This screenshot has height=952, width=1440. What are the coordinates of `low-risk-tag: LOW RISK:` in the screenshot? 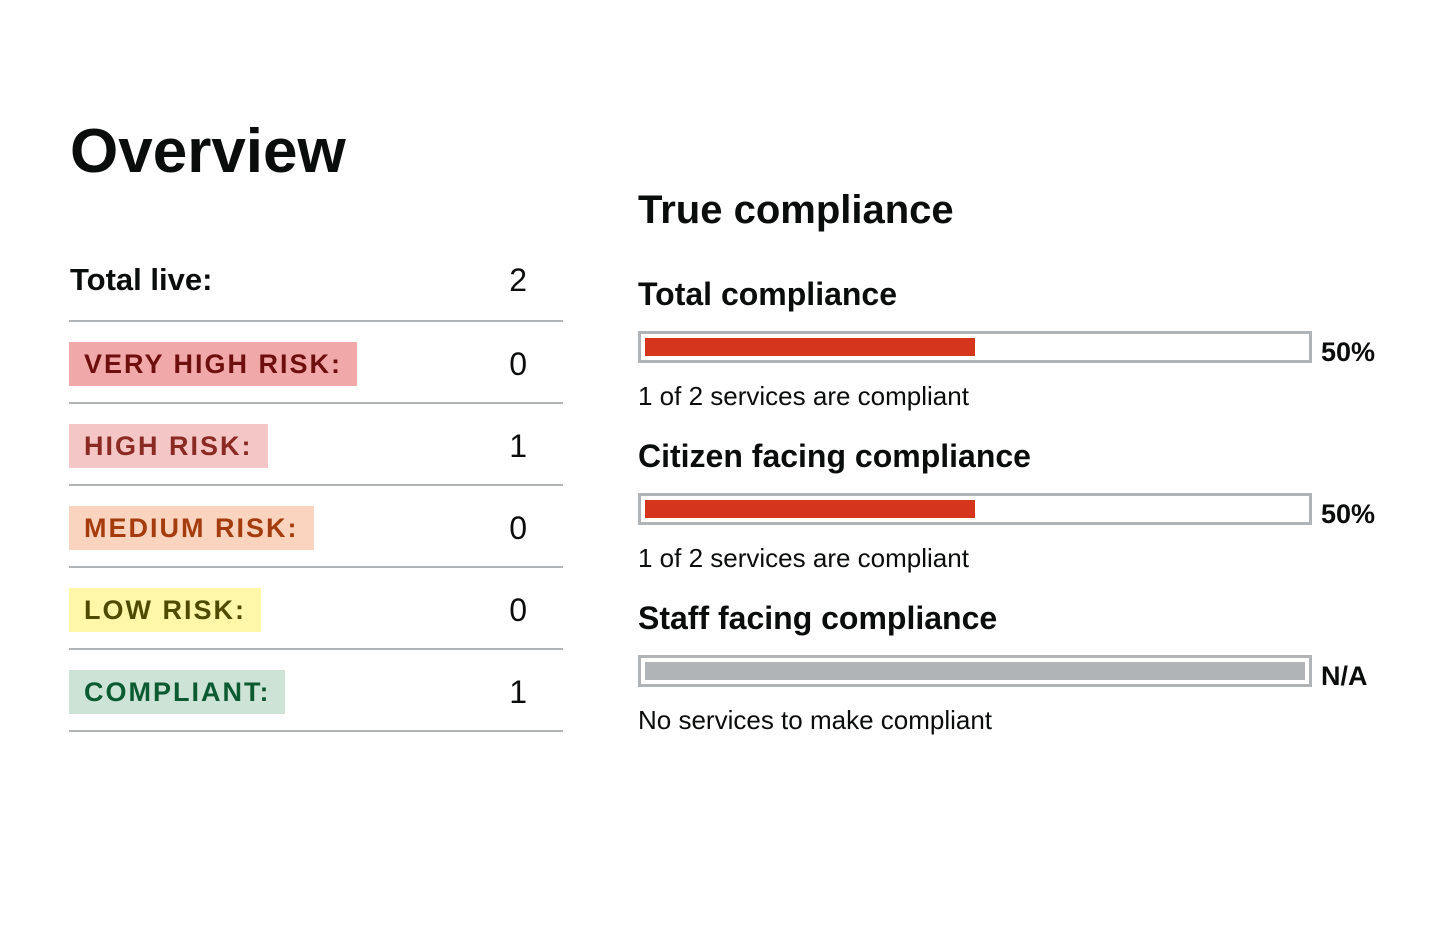 It's located at (165, 610).